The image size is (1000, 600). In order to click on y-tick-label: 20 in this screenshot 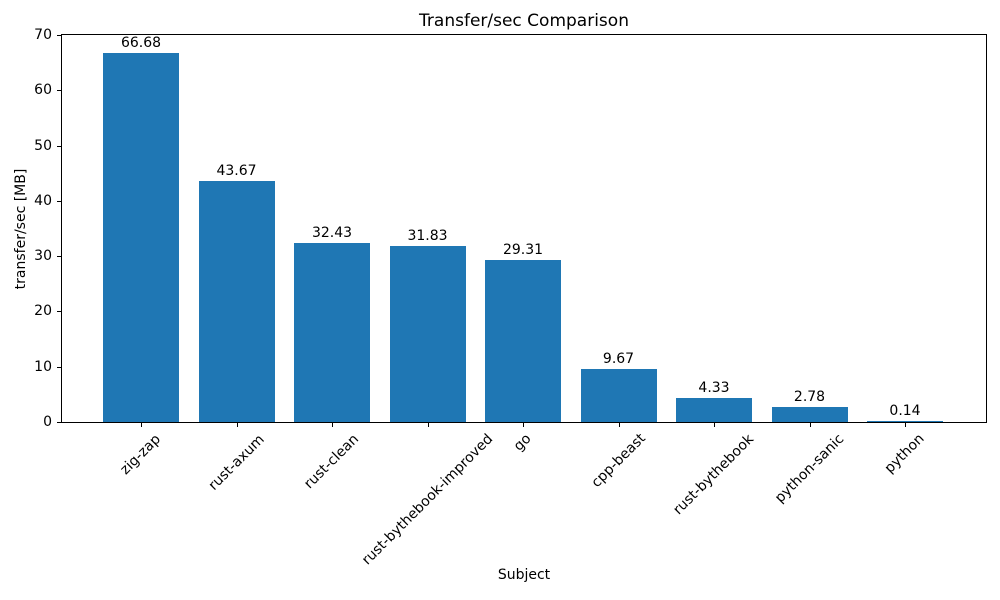, I will do `click(43, 311)`.